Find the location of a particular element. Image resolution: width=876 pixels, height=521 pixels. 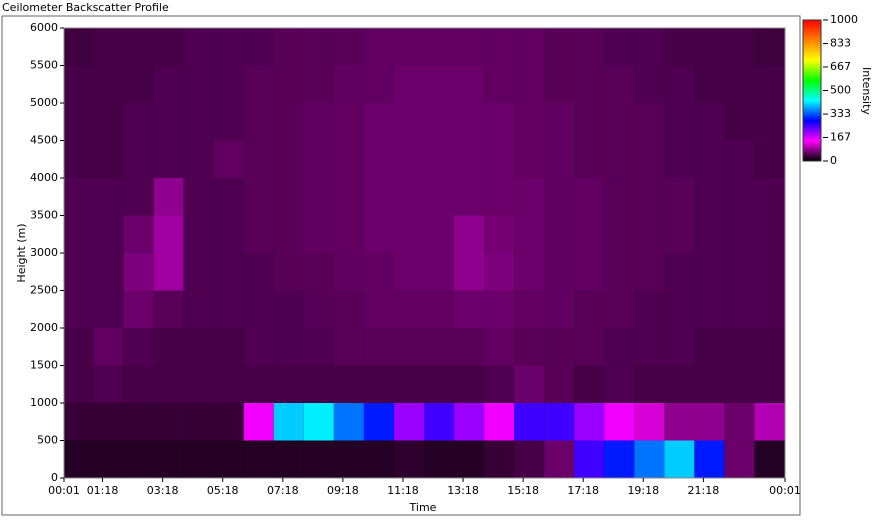

colorbar-tick-label: 500 is located at coordinates (840, 90).